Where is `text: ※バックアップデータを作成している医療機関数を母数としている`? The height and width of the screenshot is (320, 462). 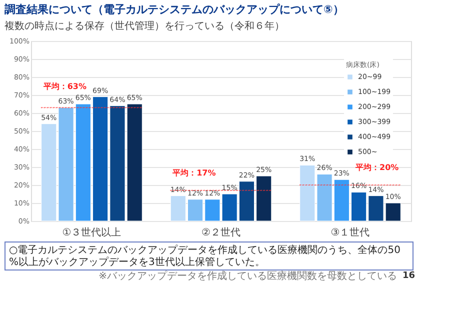
text: ※バックアップデータを作成している医療機関数を母数としている is located at coordinates (247, 276).